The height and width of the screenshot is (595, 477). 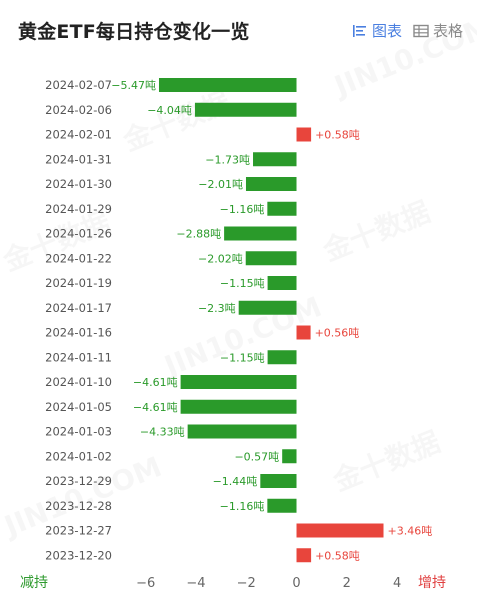 What do you see at coordinates (296, 583) in the screenshot?
I see `x-tick-label: 0` at bounding box center [296, 583].